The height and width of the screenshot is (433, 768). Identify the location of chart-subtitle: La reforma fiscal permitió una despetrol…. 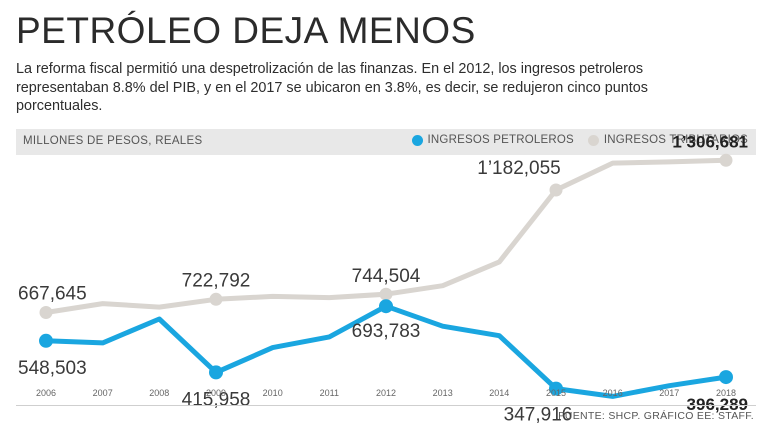
(332, 87).